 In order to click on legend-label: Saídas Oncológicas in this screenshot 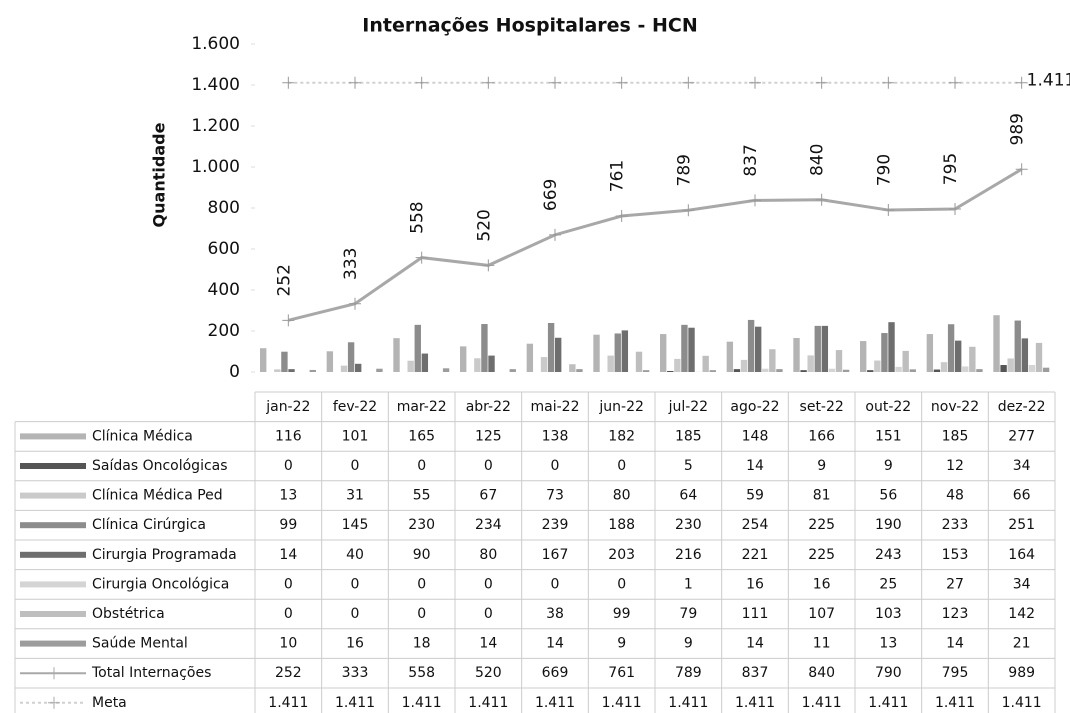, I will do `click(160, 466)`.